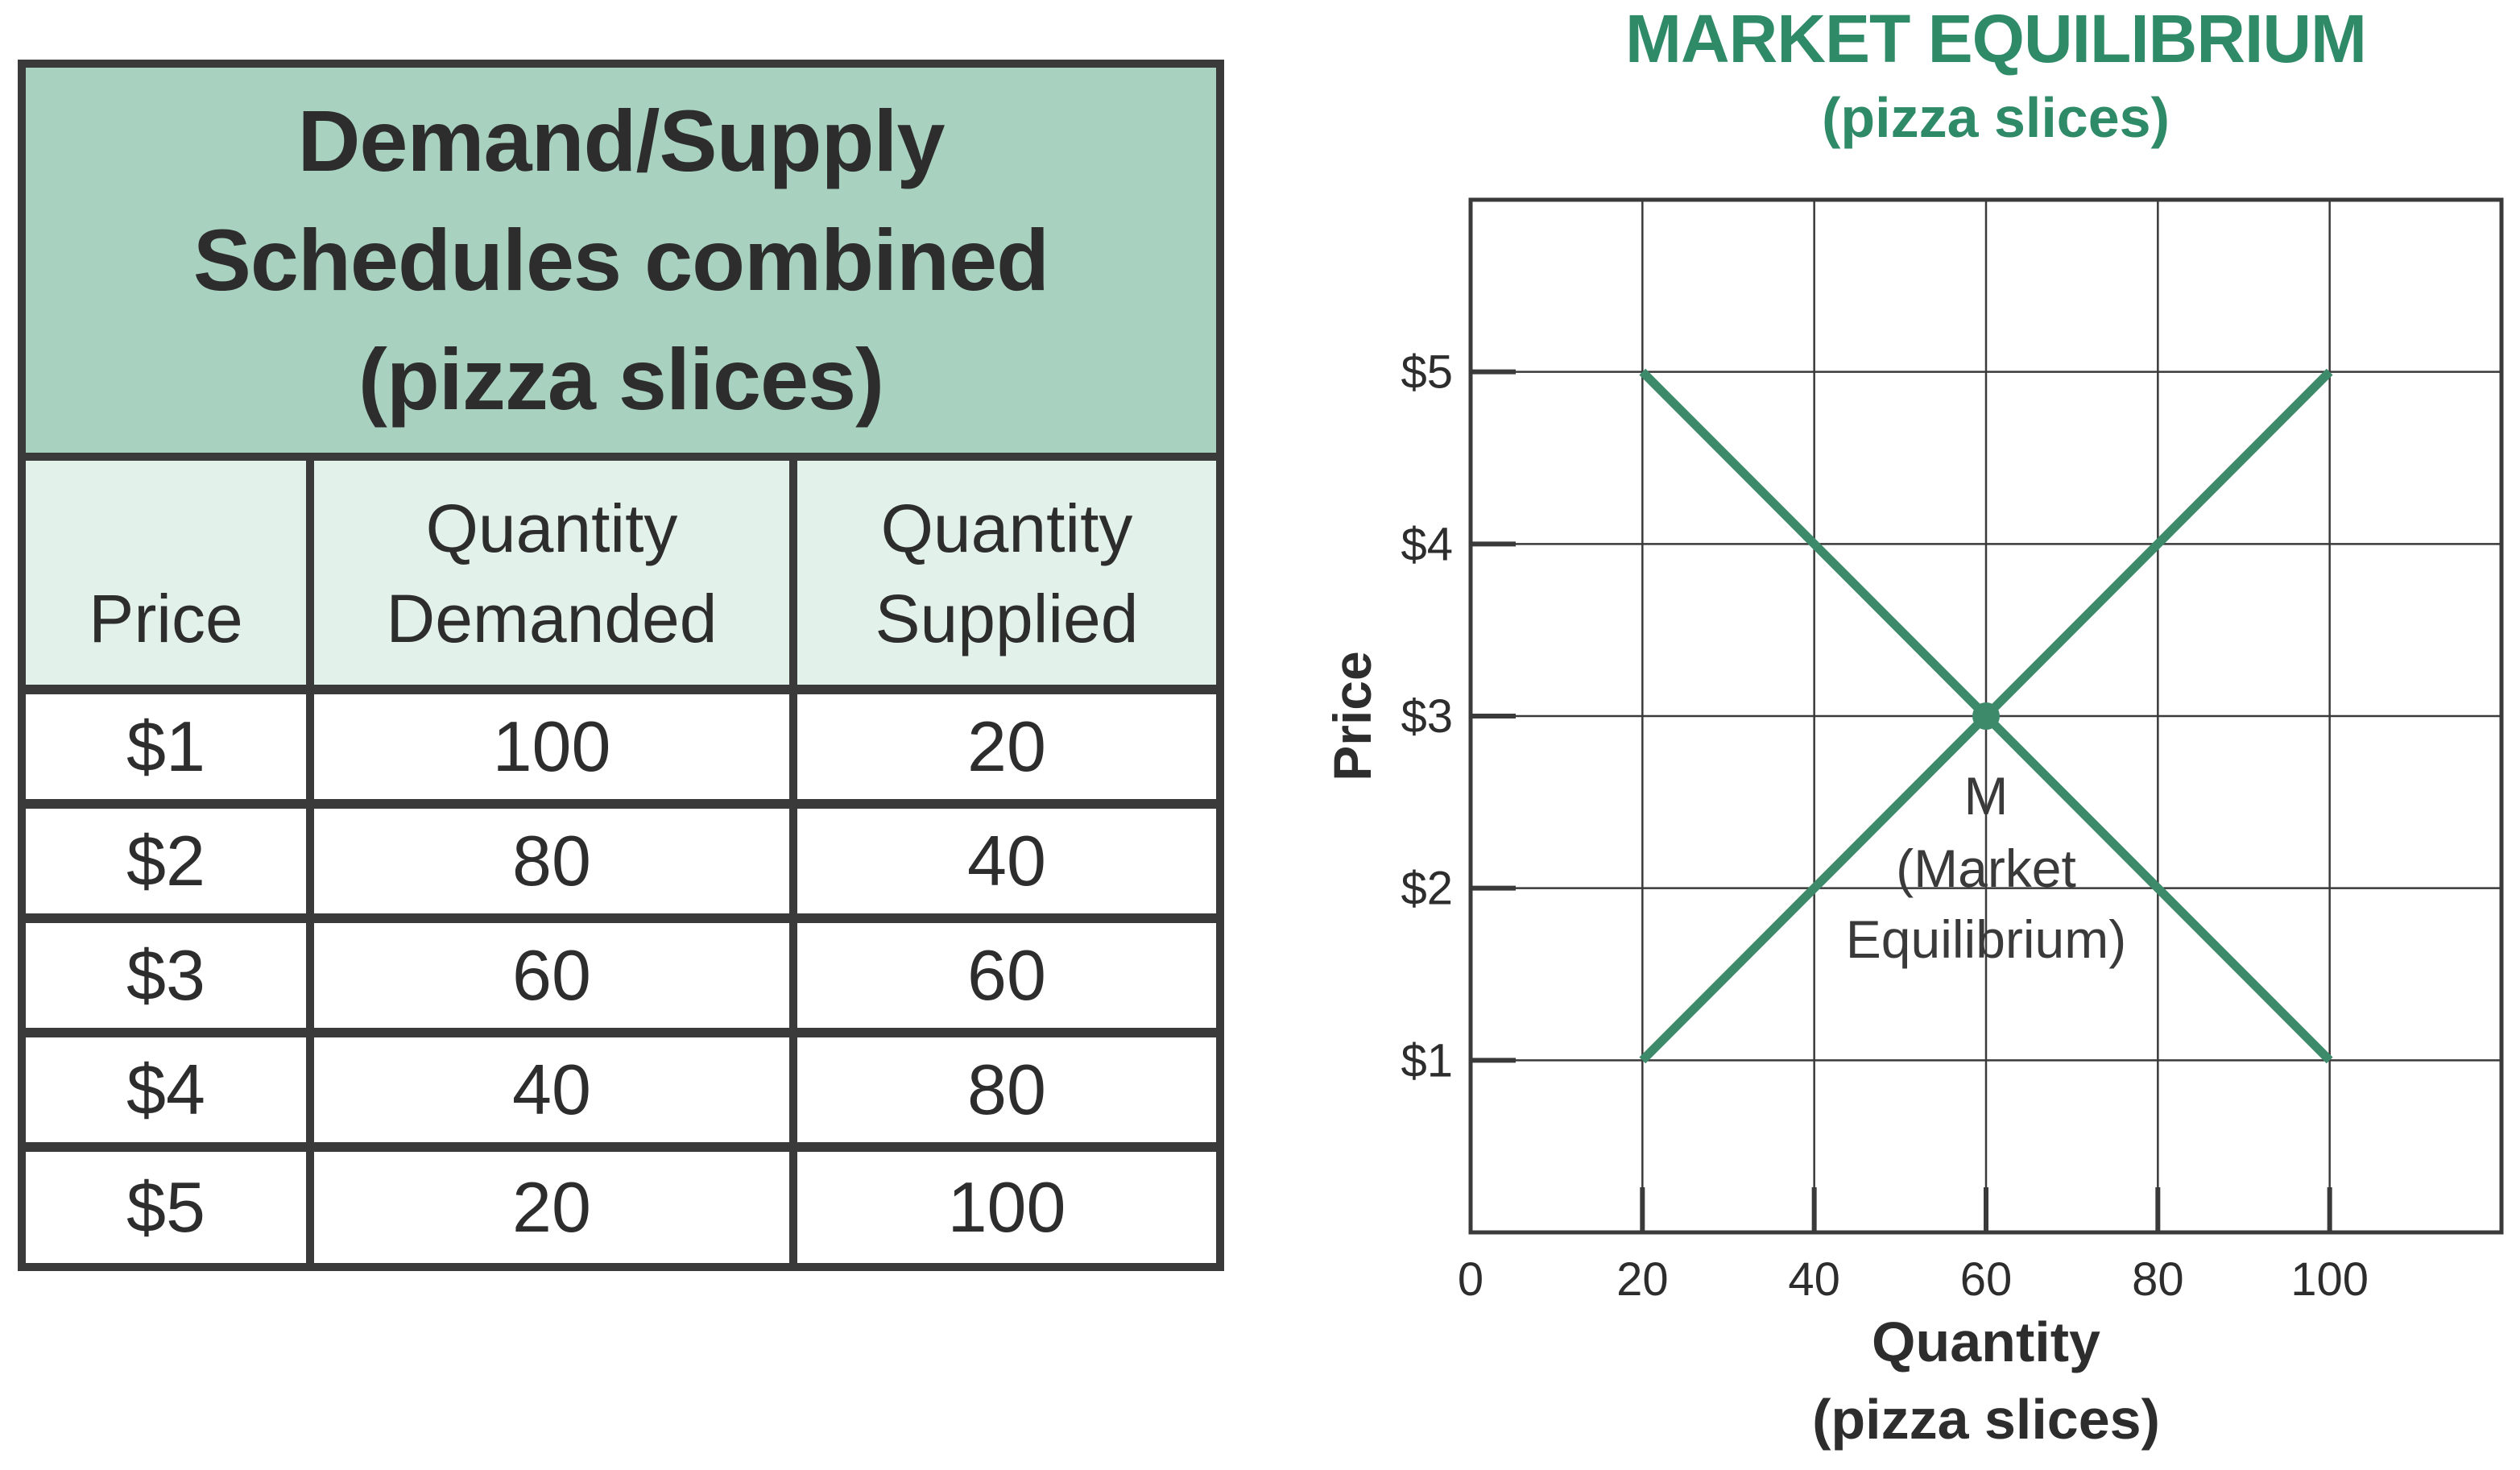 The image size is (2520, 1470). I want to click on x-tick-label: 60, so click(1986, 1279).